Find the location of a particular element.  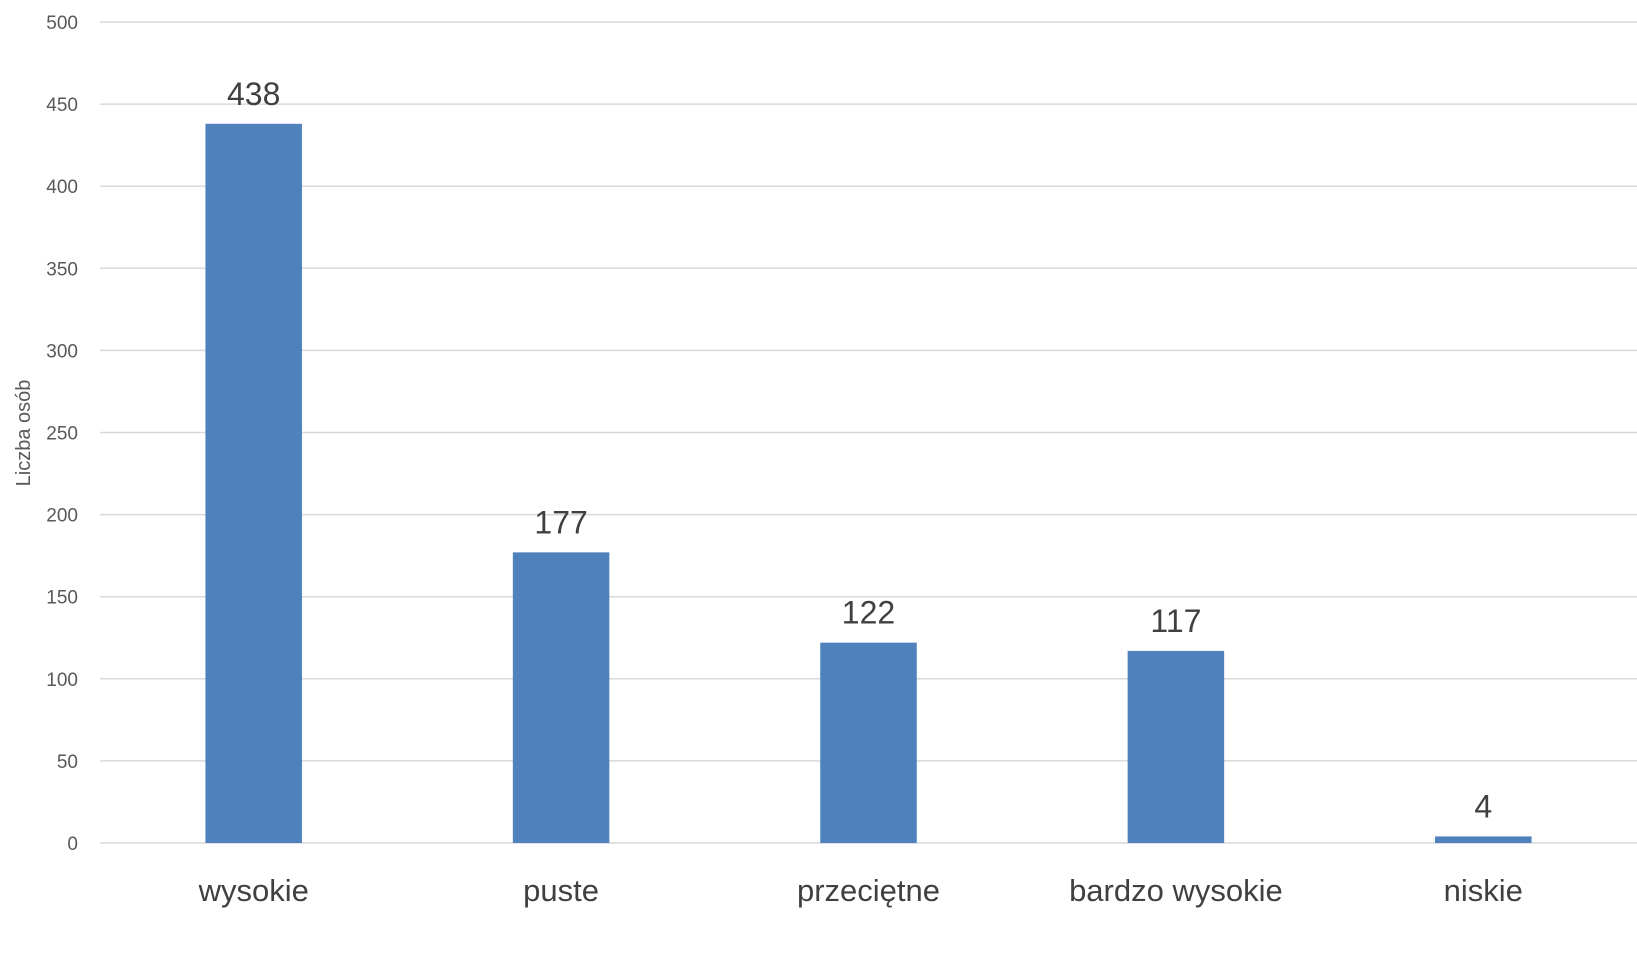

y-tick-label: 0 is located at coordinates (72, 844).